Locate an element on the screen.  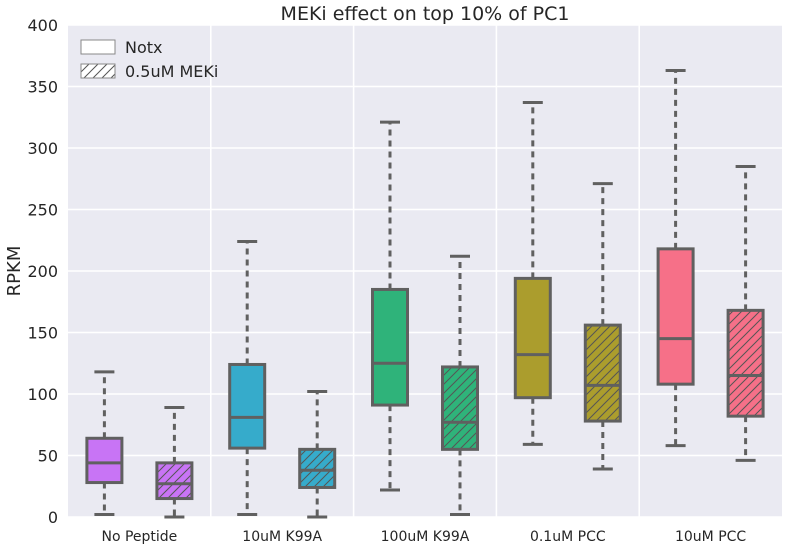
y-axis-label: RPKM is located at coordinates (14, 271).